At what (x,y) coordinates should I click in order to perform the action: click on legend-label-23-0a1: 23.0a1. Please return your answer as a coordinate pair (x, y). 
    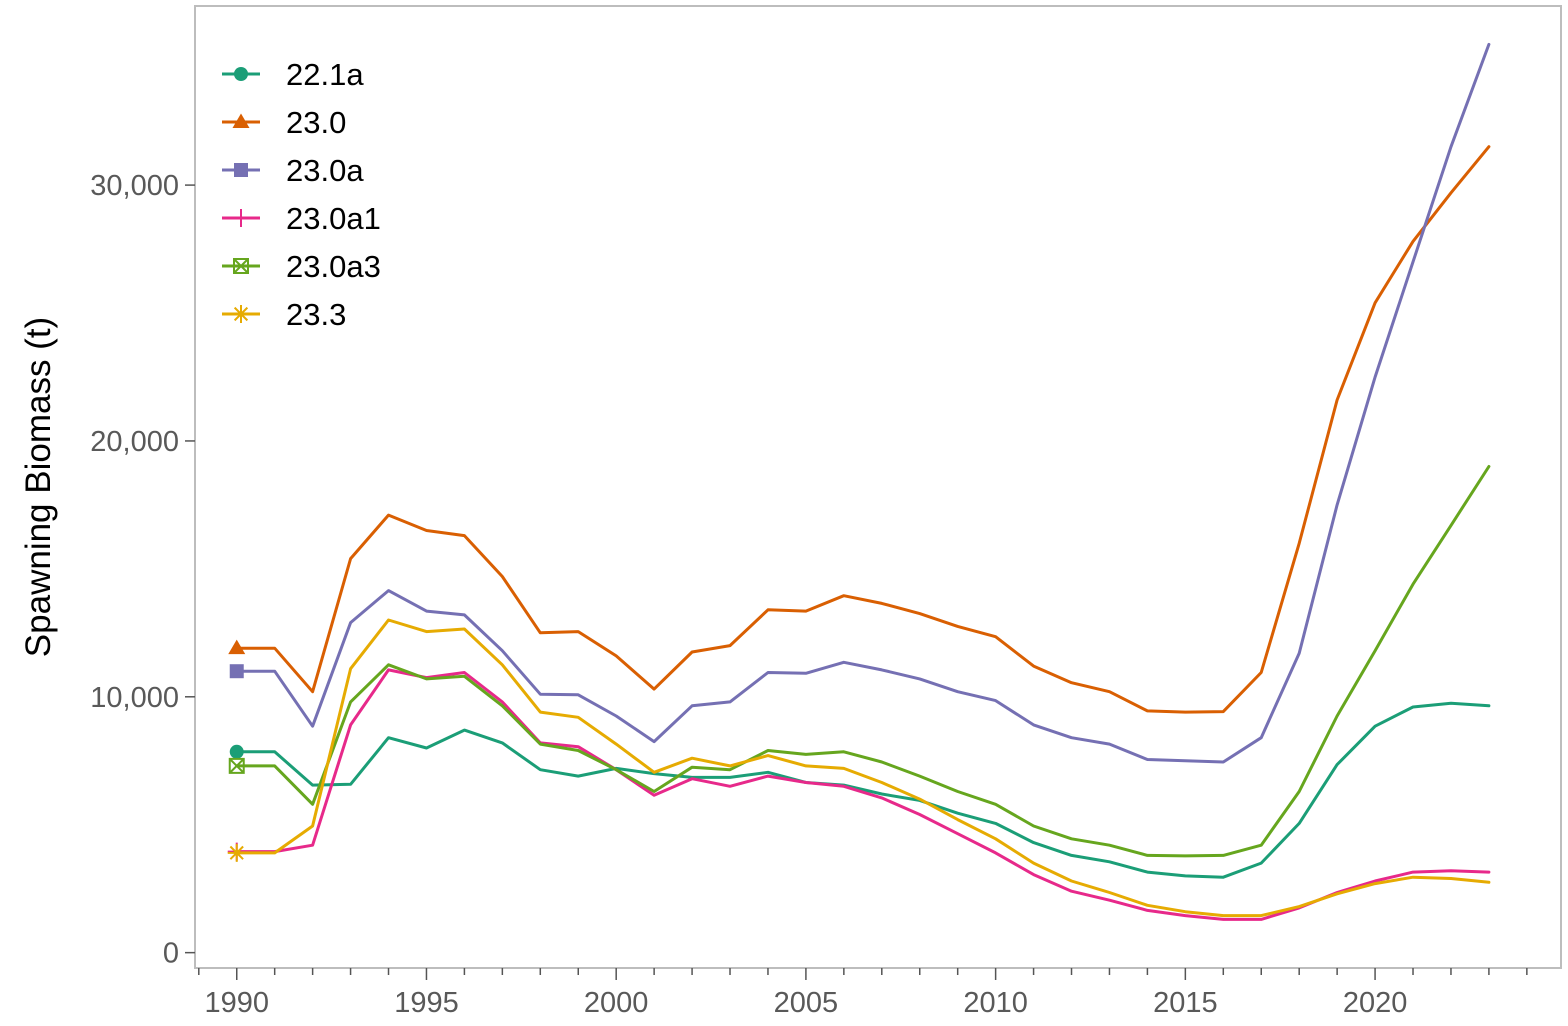
    Looking at the image, I should click on (333, 218).